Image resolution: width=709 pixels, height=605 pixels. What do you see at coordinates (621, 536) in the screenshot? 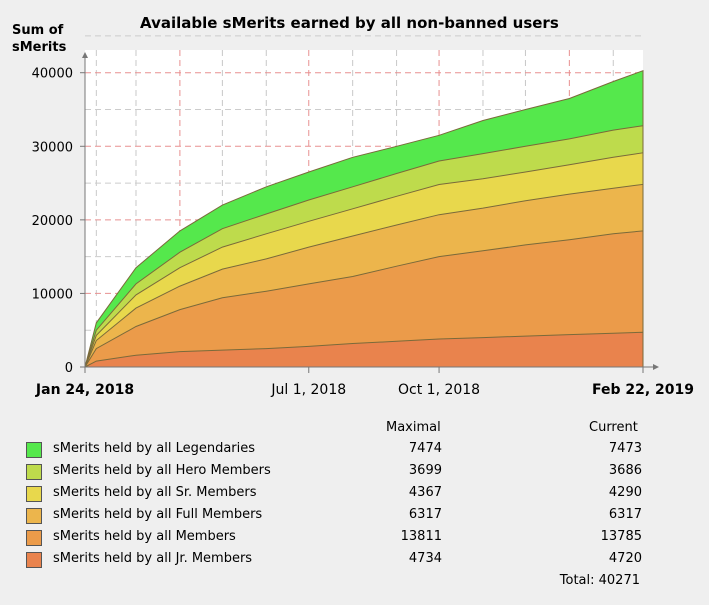
I see `legend-item-current: 13785` at bounding box center [621, 536].